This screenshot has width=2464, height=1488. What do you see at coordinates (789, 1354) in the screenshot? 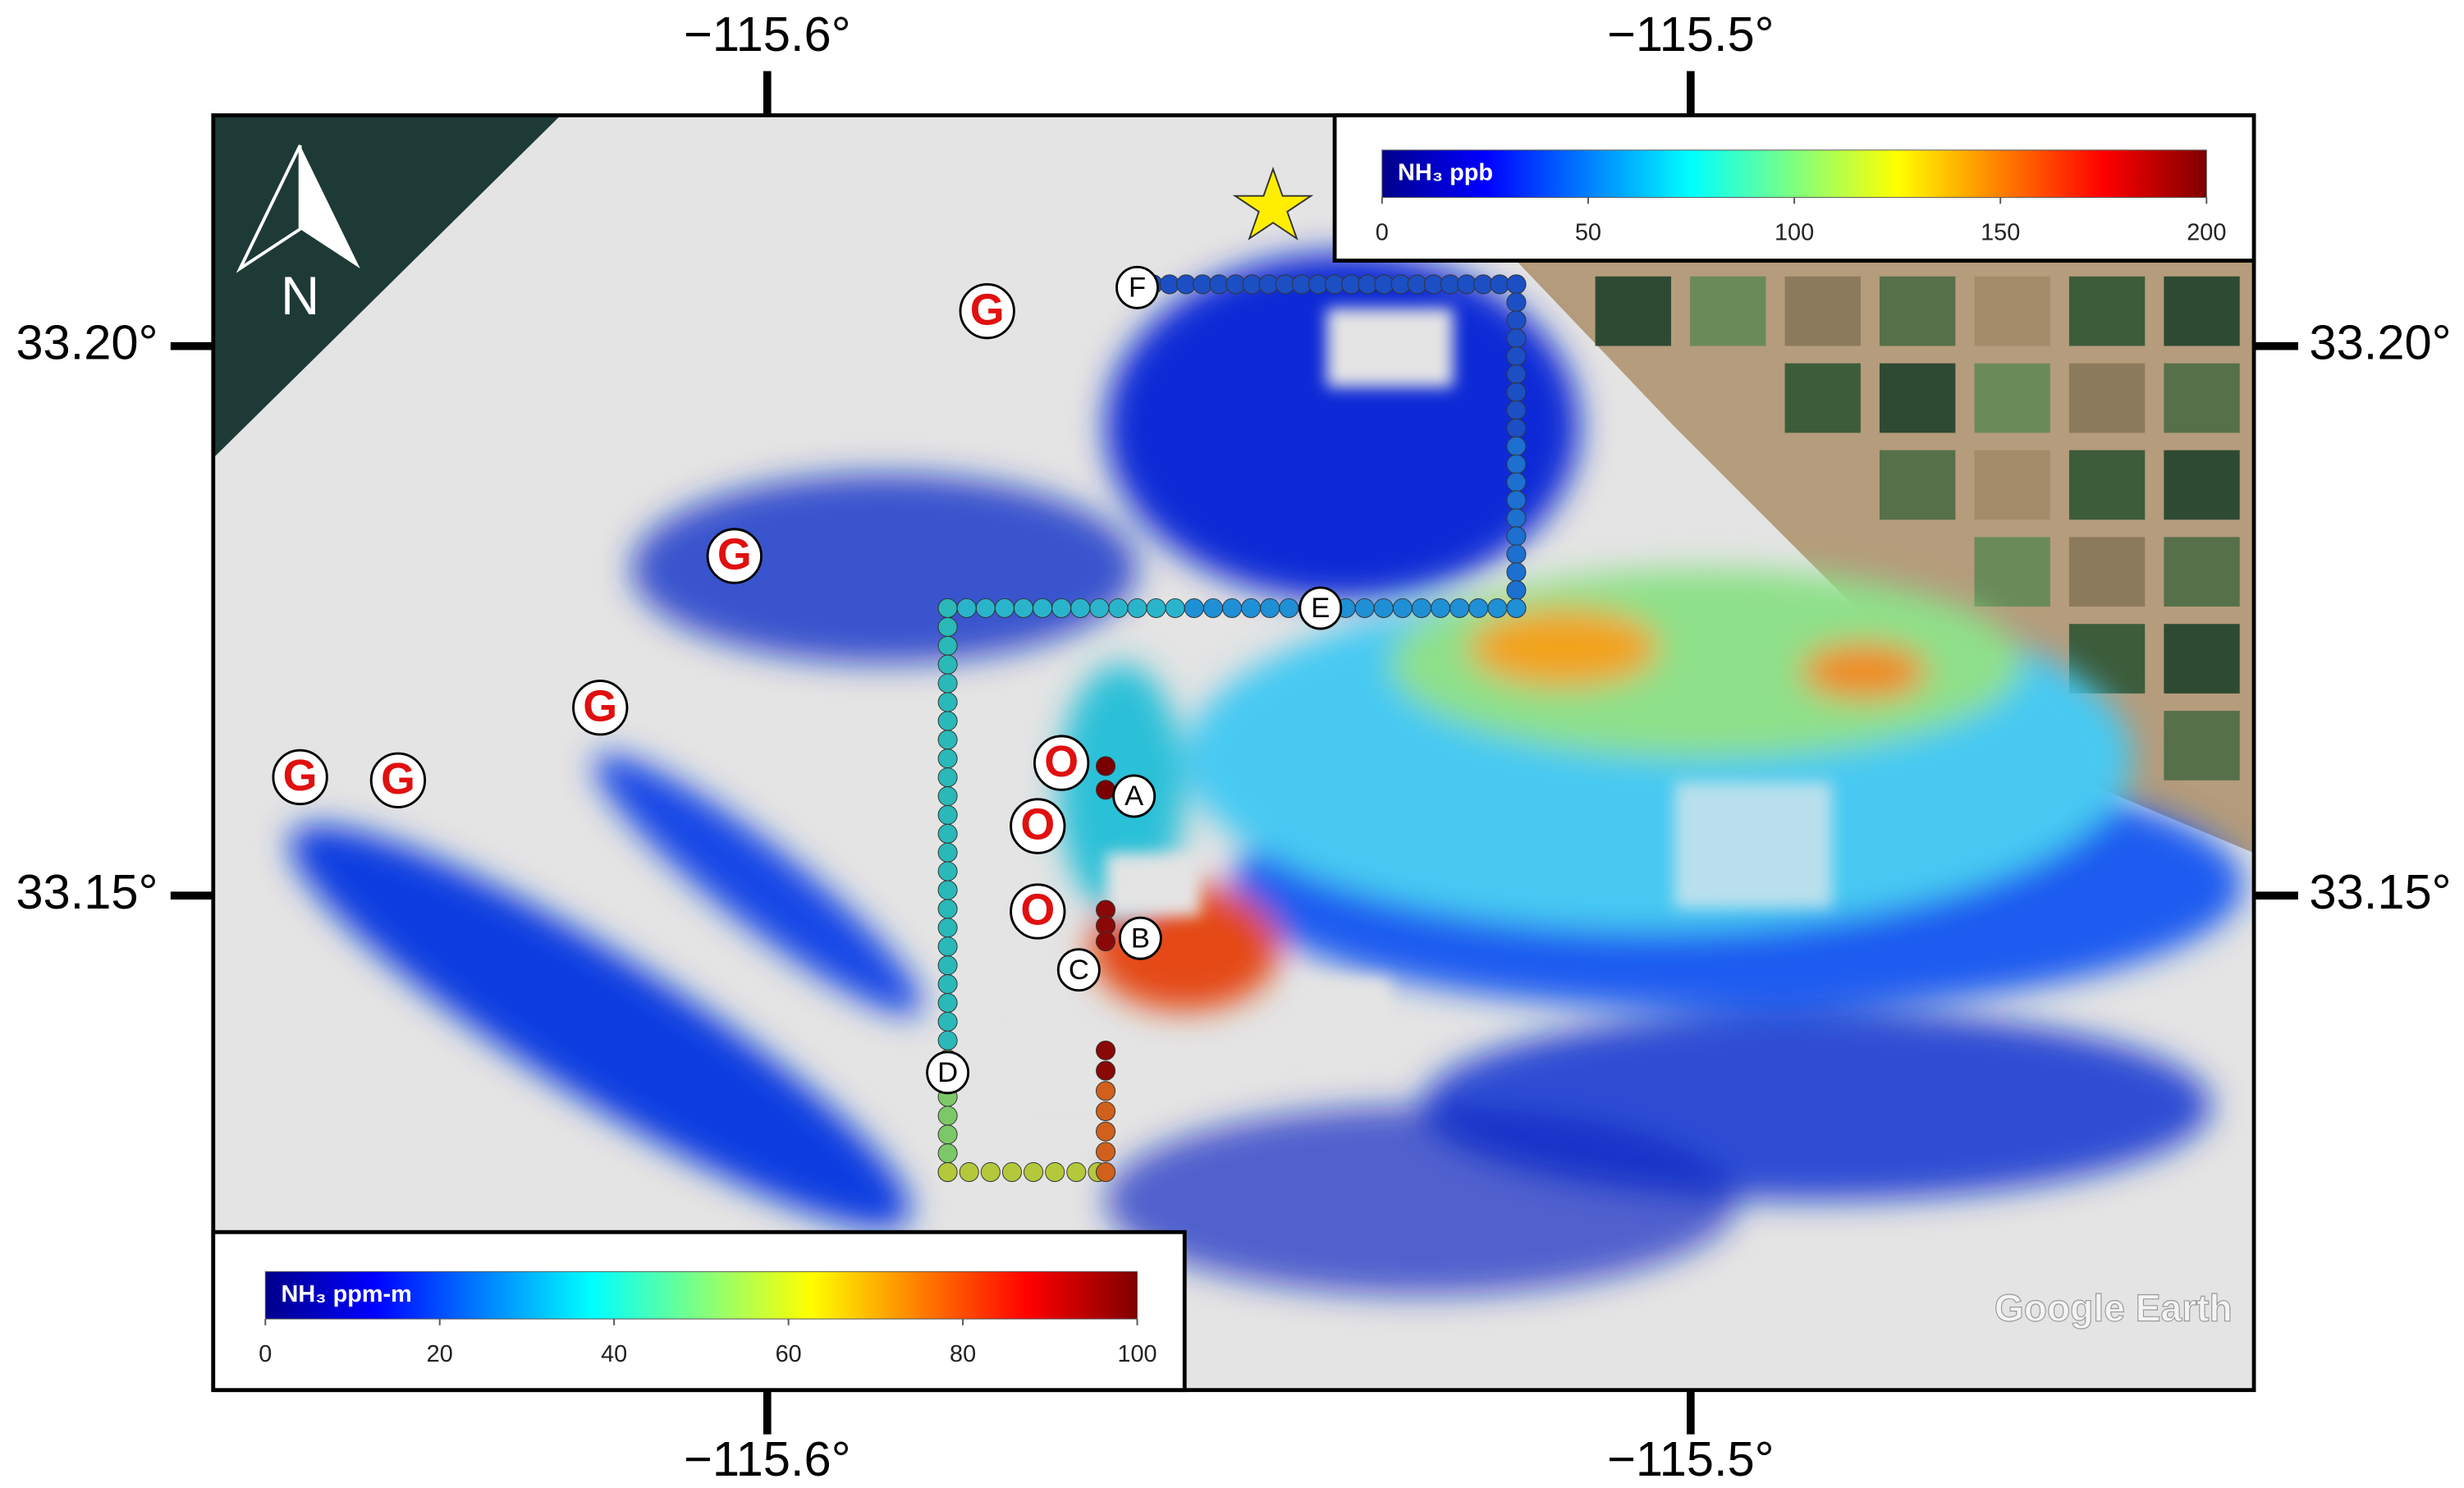
I see `colorbar-tick-label: 60` at bounding box center [789, 1354].